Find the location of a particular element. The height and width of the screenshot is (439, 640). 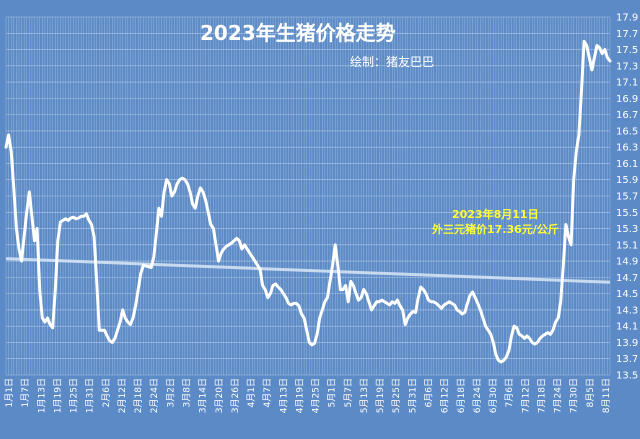

chart-title: 2023年生猪价格走势 is located at coordinates (298, 33).